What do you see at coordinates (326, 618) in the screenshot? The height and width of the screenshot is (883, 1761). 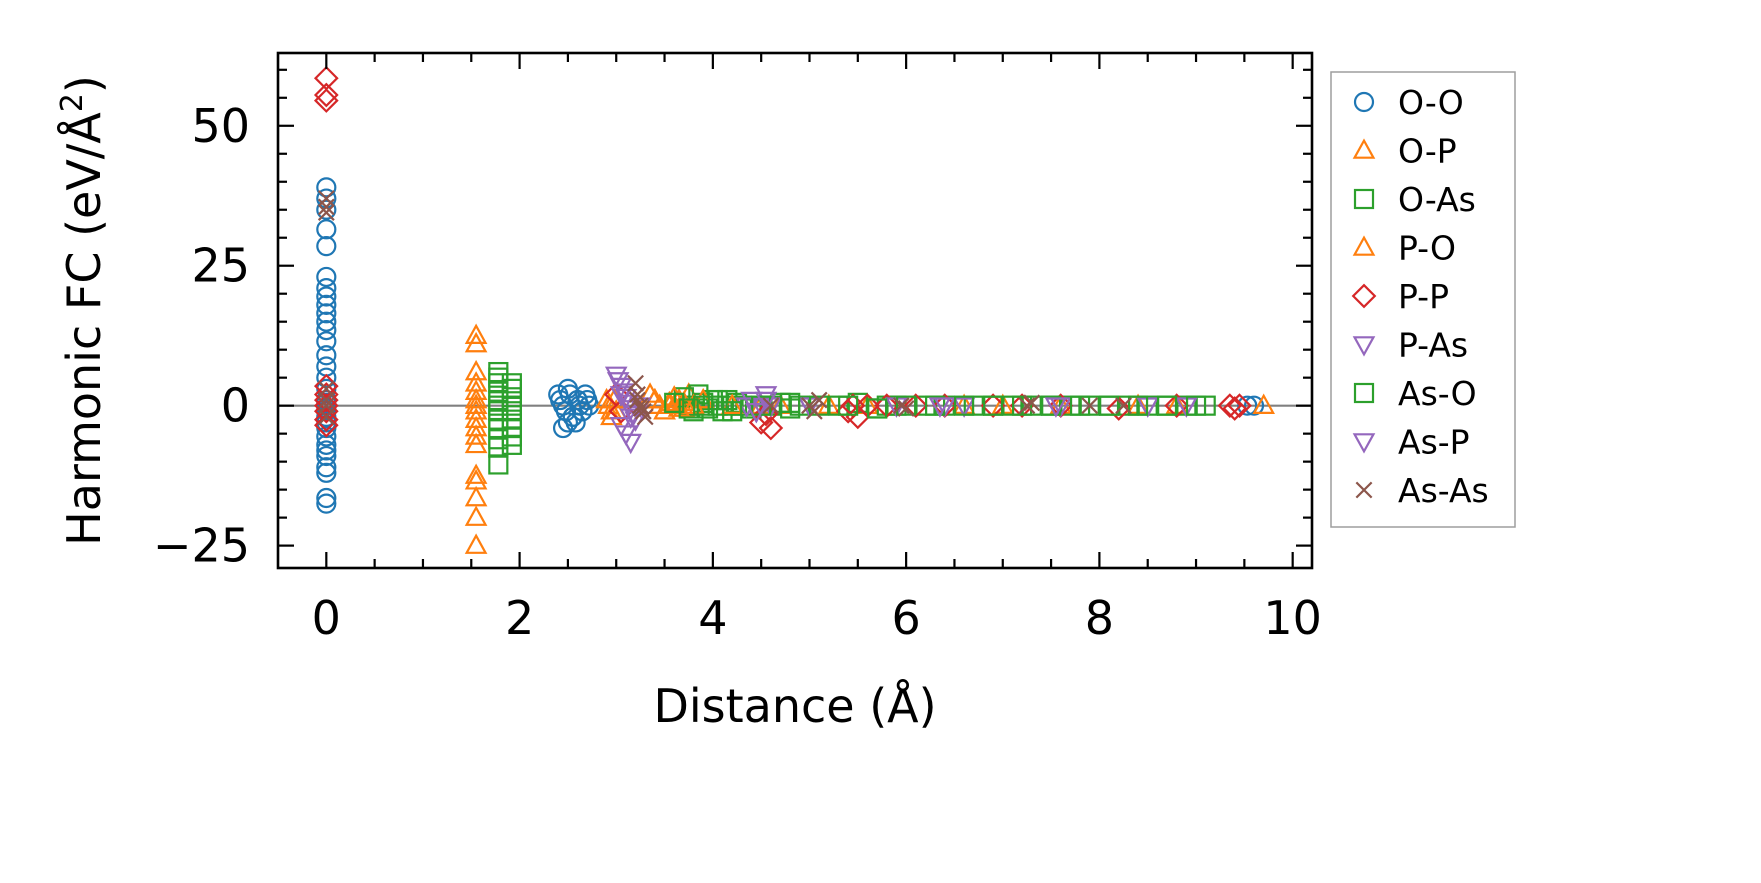 I see `x-tick-label: 0` at bounding box center [326, 618].